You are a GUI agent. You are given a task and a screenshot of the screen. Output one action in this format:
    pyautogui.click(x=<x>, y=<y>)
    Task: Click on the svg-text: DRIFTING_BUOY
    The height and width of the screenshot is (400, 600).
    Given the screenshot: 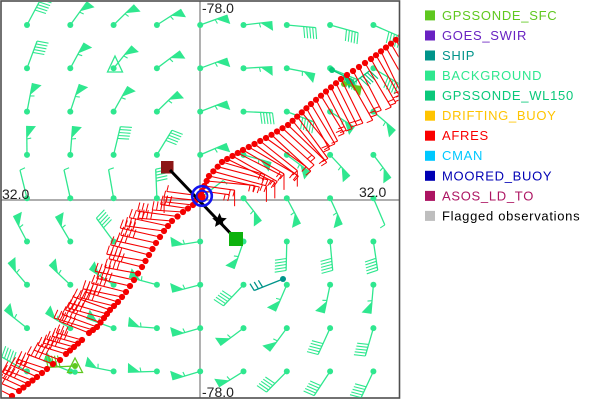 What is the action you would take?
    pyautogui.click(x=499, y=115)
    